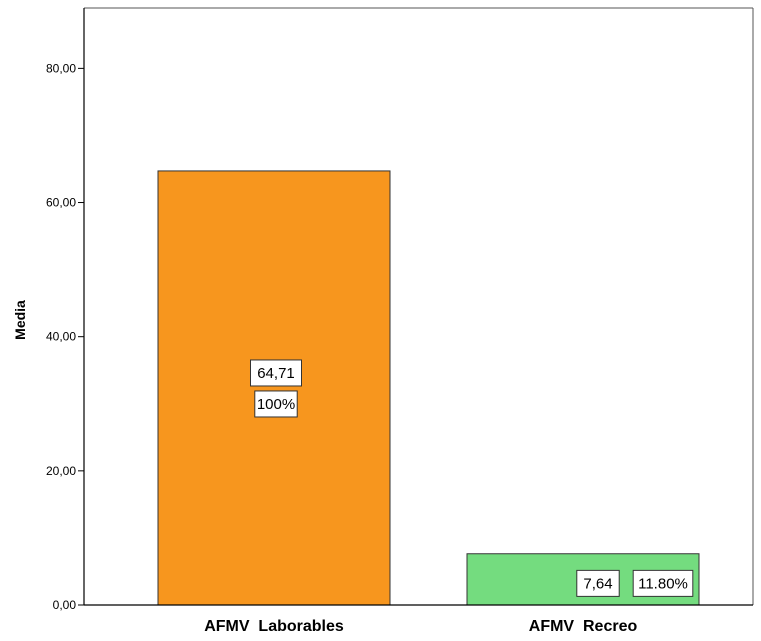  What do you see at coordinates (61, 68) in the screenshot?
I see `y-tick-label: 80,00` at bounding box center [61, 68].